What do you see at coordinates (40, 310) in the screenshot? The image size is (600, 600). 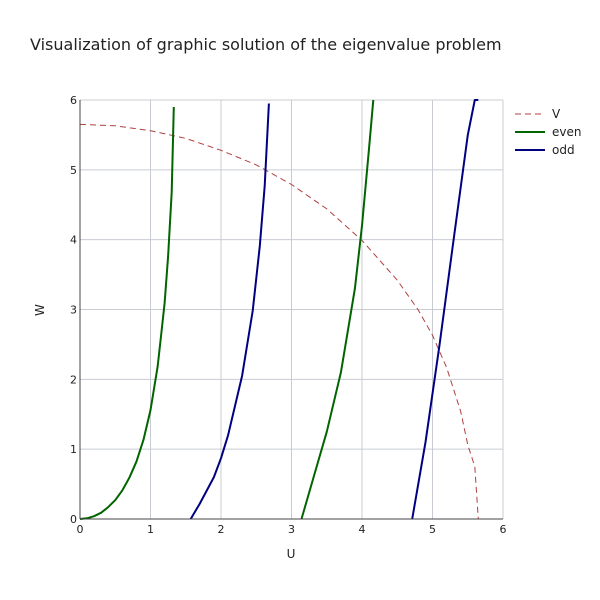 I see `y-axis-label: W` at bounding box center [40, 310].